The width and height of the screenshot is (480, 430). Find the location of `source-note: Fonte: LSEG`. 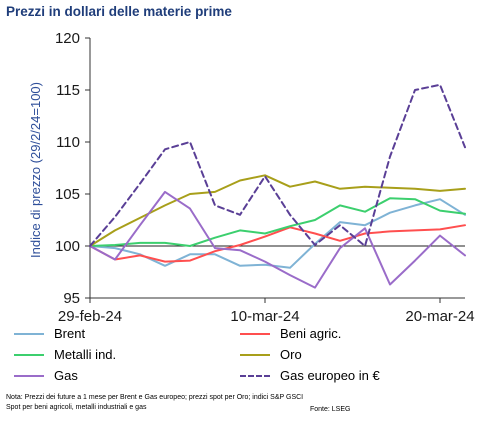

source-note: Fonte: LSEG is located at coordinates (330, 409).